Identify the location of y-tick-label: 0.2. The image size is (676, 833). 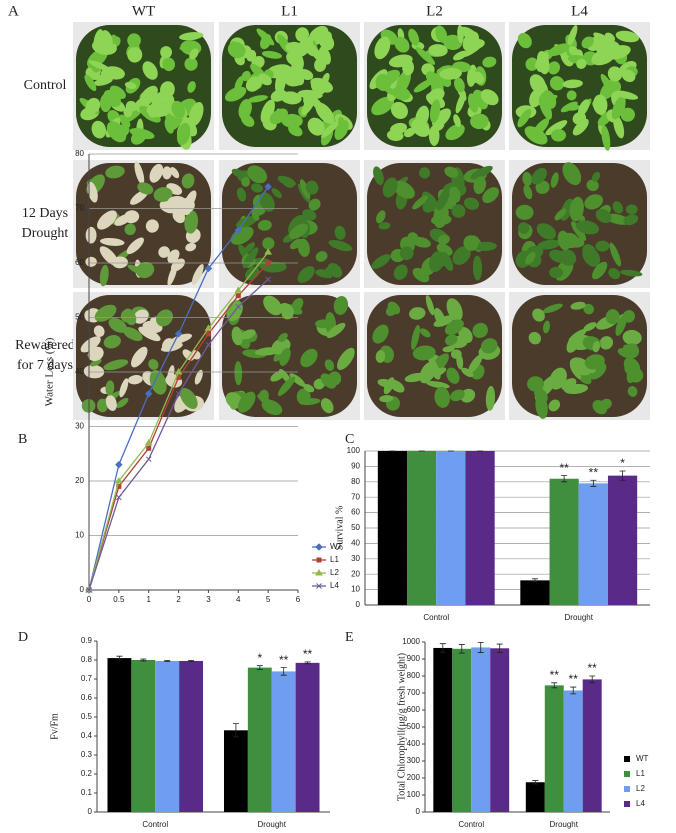
(87, 773).